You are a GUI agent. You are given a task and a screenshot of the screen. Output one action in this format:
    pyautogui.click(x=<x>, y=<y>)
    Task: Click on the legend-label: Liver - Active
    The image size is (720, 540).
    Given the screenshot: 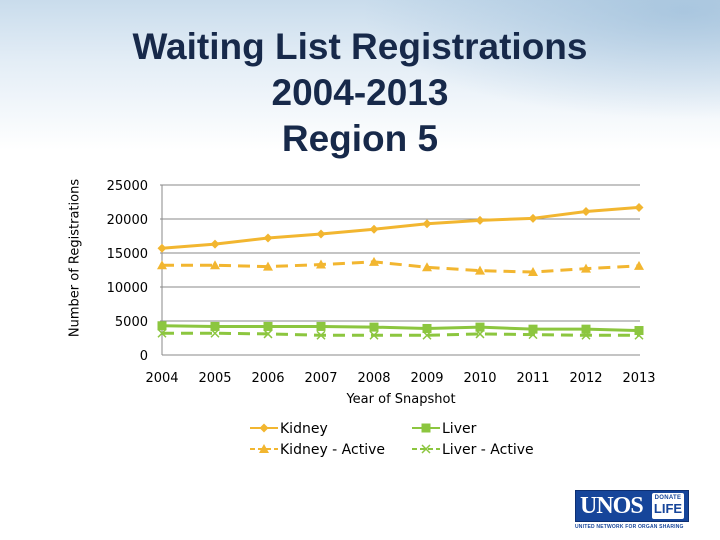 What is the action you would take?
    pyautogui.click(x=488, y=450)
    